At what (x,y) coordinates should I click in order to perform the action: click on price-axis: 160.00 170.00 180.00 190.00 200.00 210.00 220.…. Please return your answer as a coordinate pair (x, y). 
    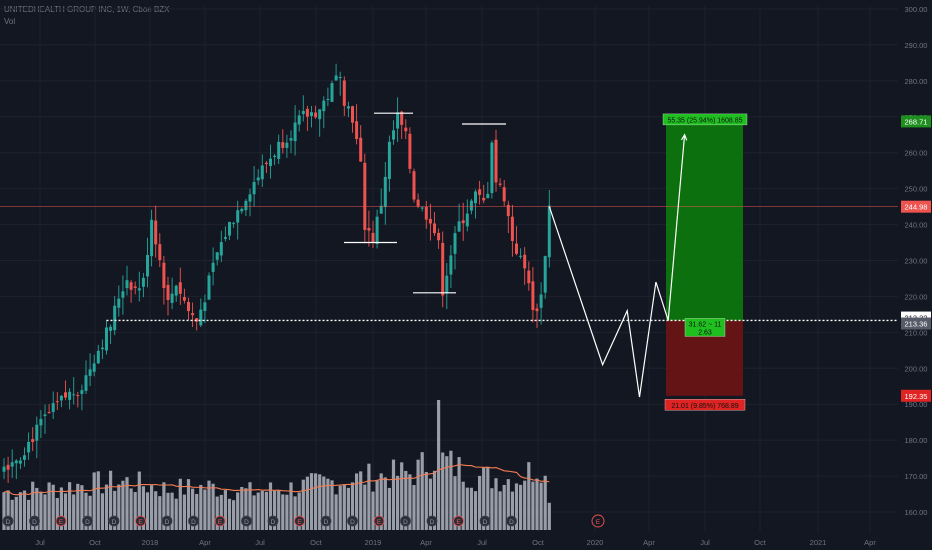
    Looking at the image, I should click on (916, 275).